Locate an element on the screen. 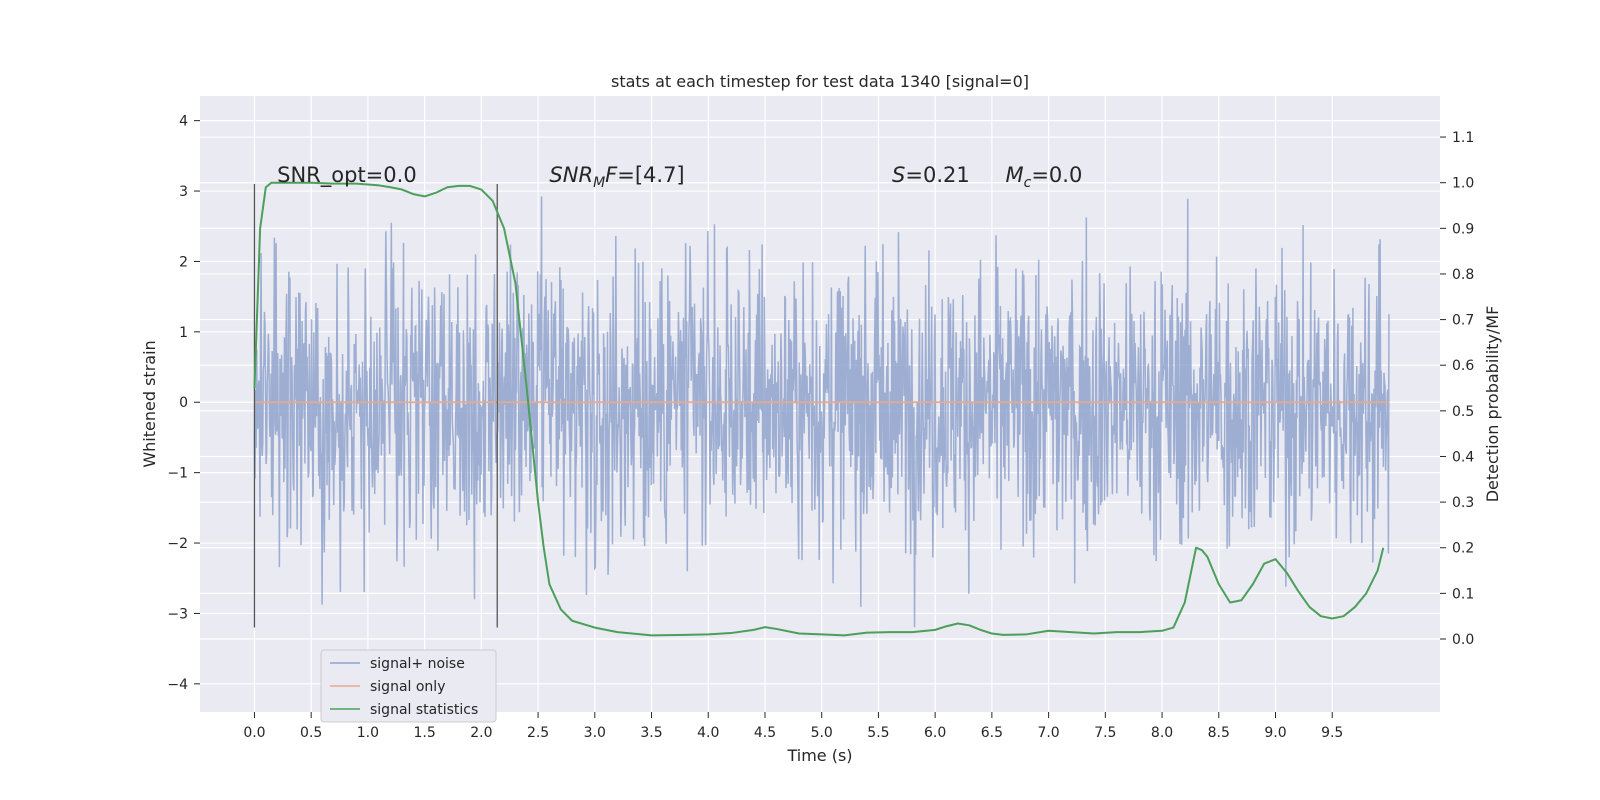 Image resolution: width=1600 pixels, height=800 pixels. y-tick-label-5: −1 is located at coordinates (177, 474).